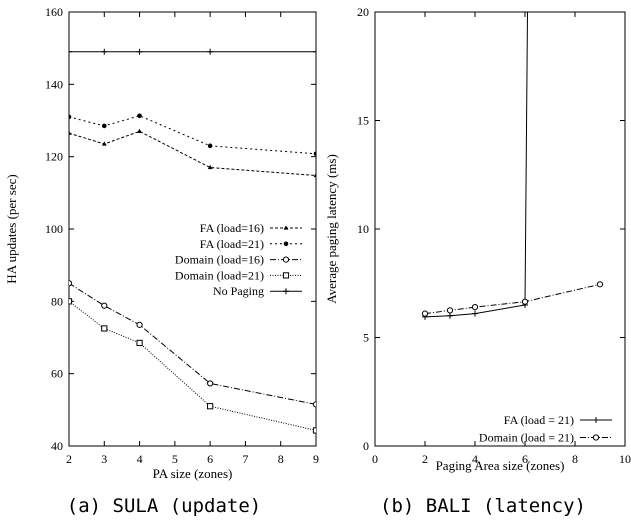 This screenshot has height=521, width=631. Describe the element at coordinates (54, 157) in the screenshot. I see `y-tick-label: 120` at that location.